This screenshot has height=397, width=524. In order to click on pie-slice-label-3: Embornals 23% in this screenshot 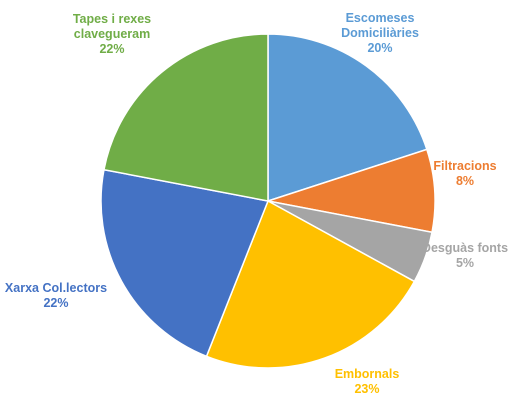, I will do `click(367, 381)`.